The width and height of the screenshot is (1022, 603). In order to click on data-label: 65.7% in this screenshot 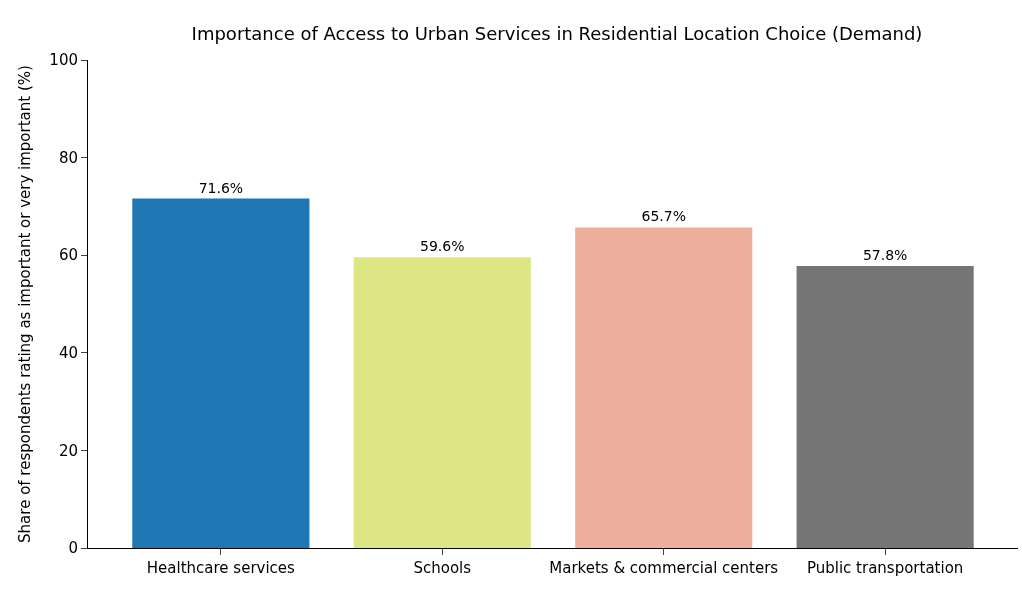, I will do `click(663, 216)`.